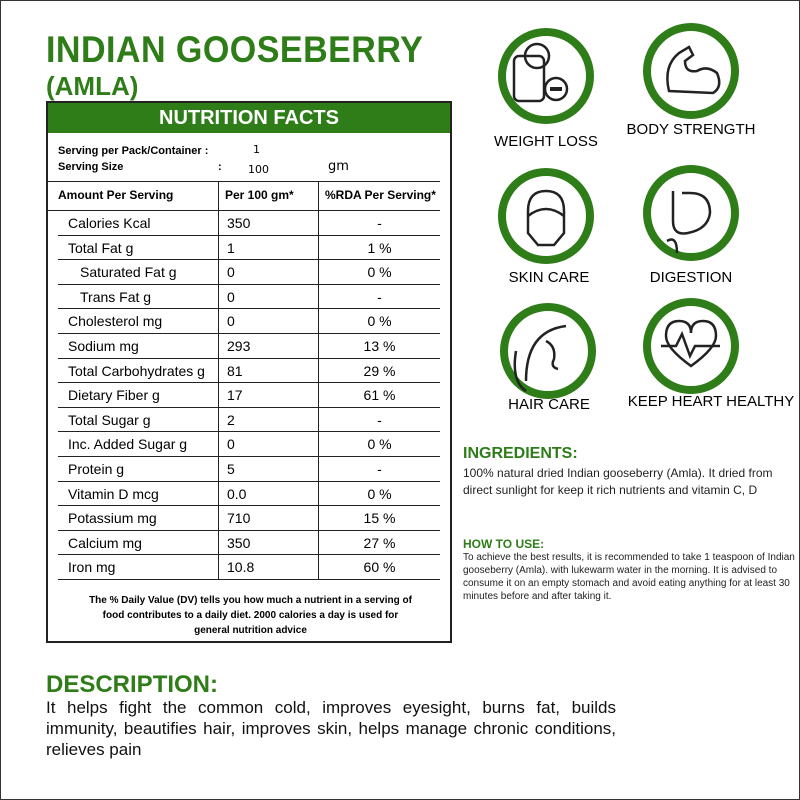  Describe the element at coordinates (268, 371) in the screenshot. I see `nutrient-amount: 81` at that location.